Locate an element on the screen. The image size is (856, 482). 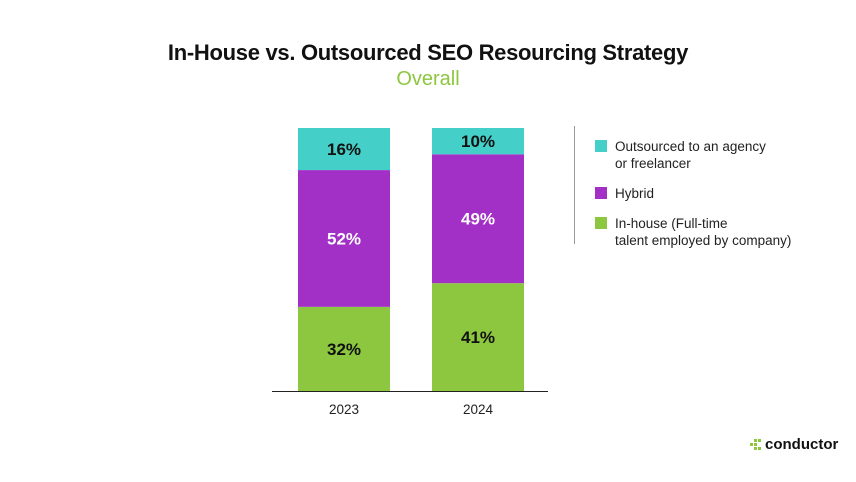
x-tick-label-2024: 2024 is located at coordinates (478, 409).